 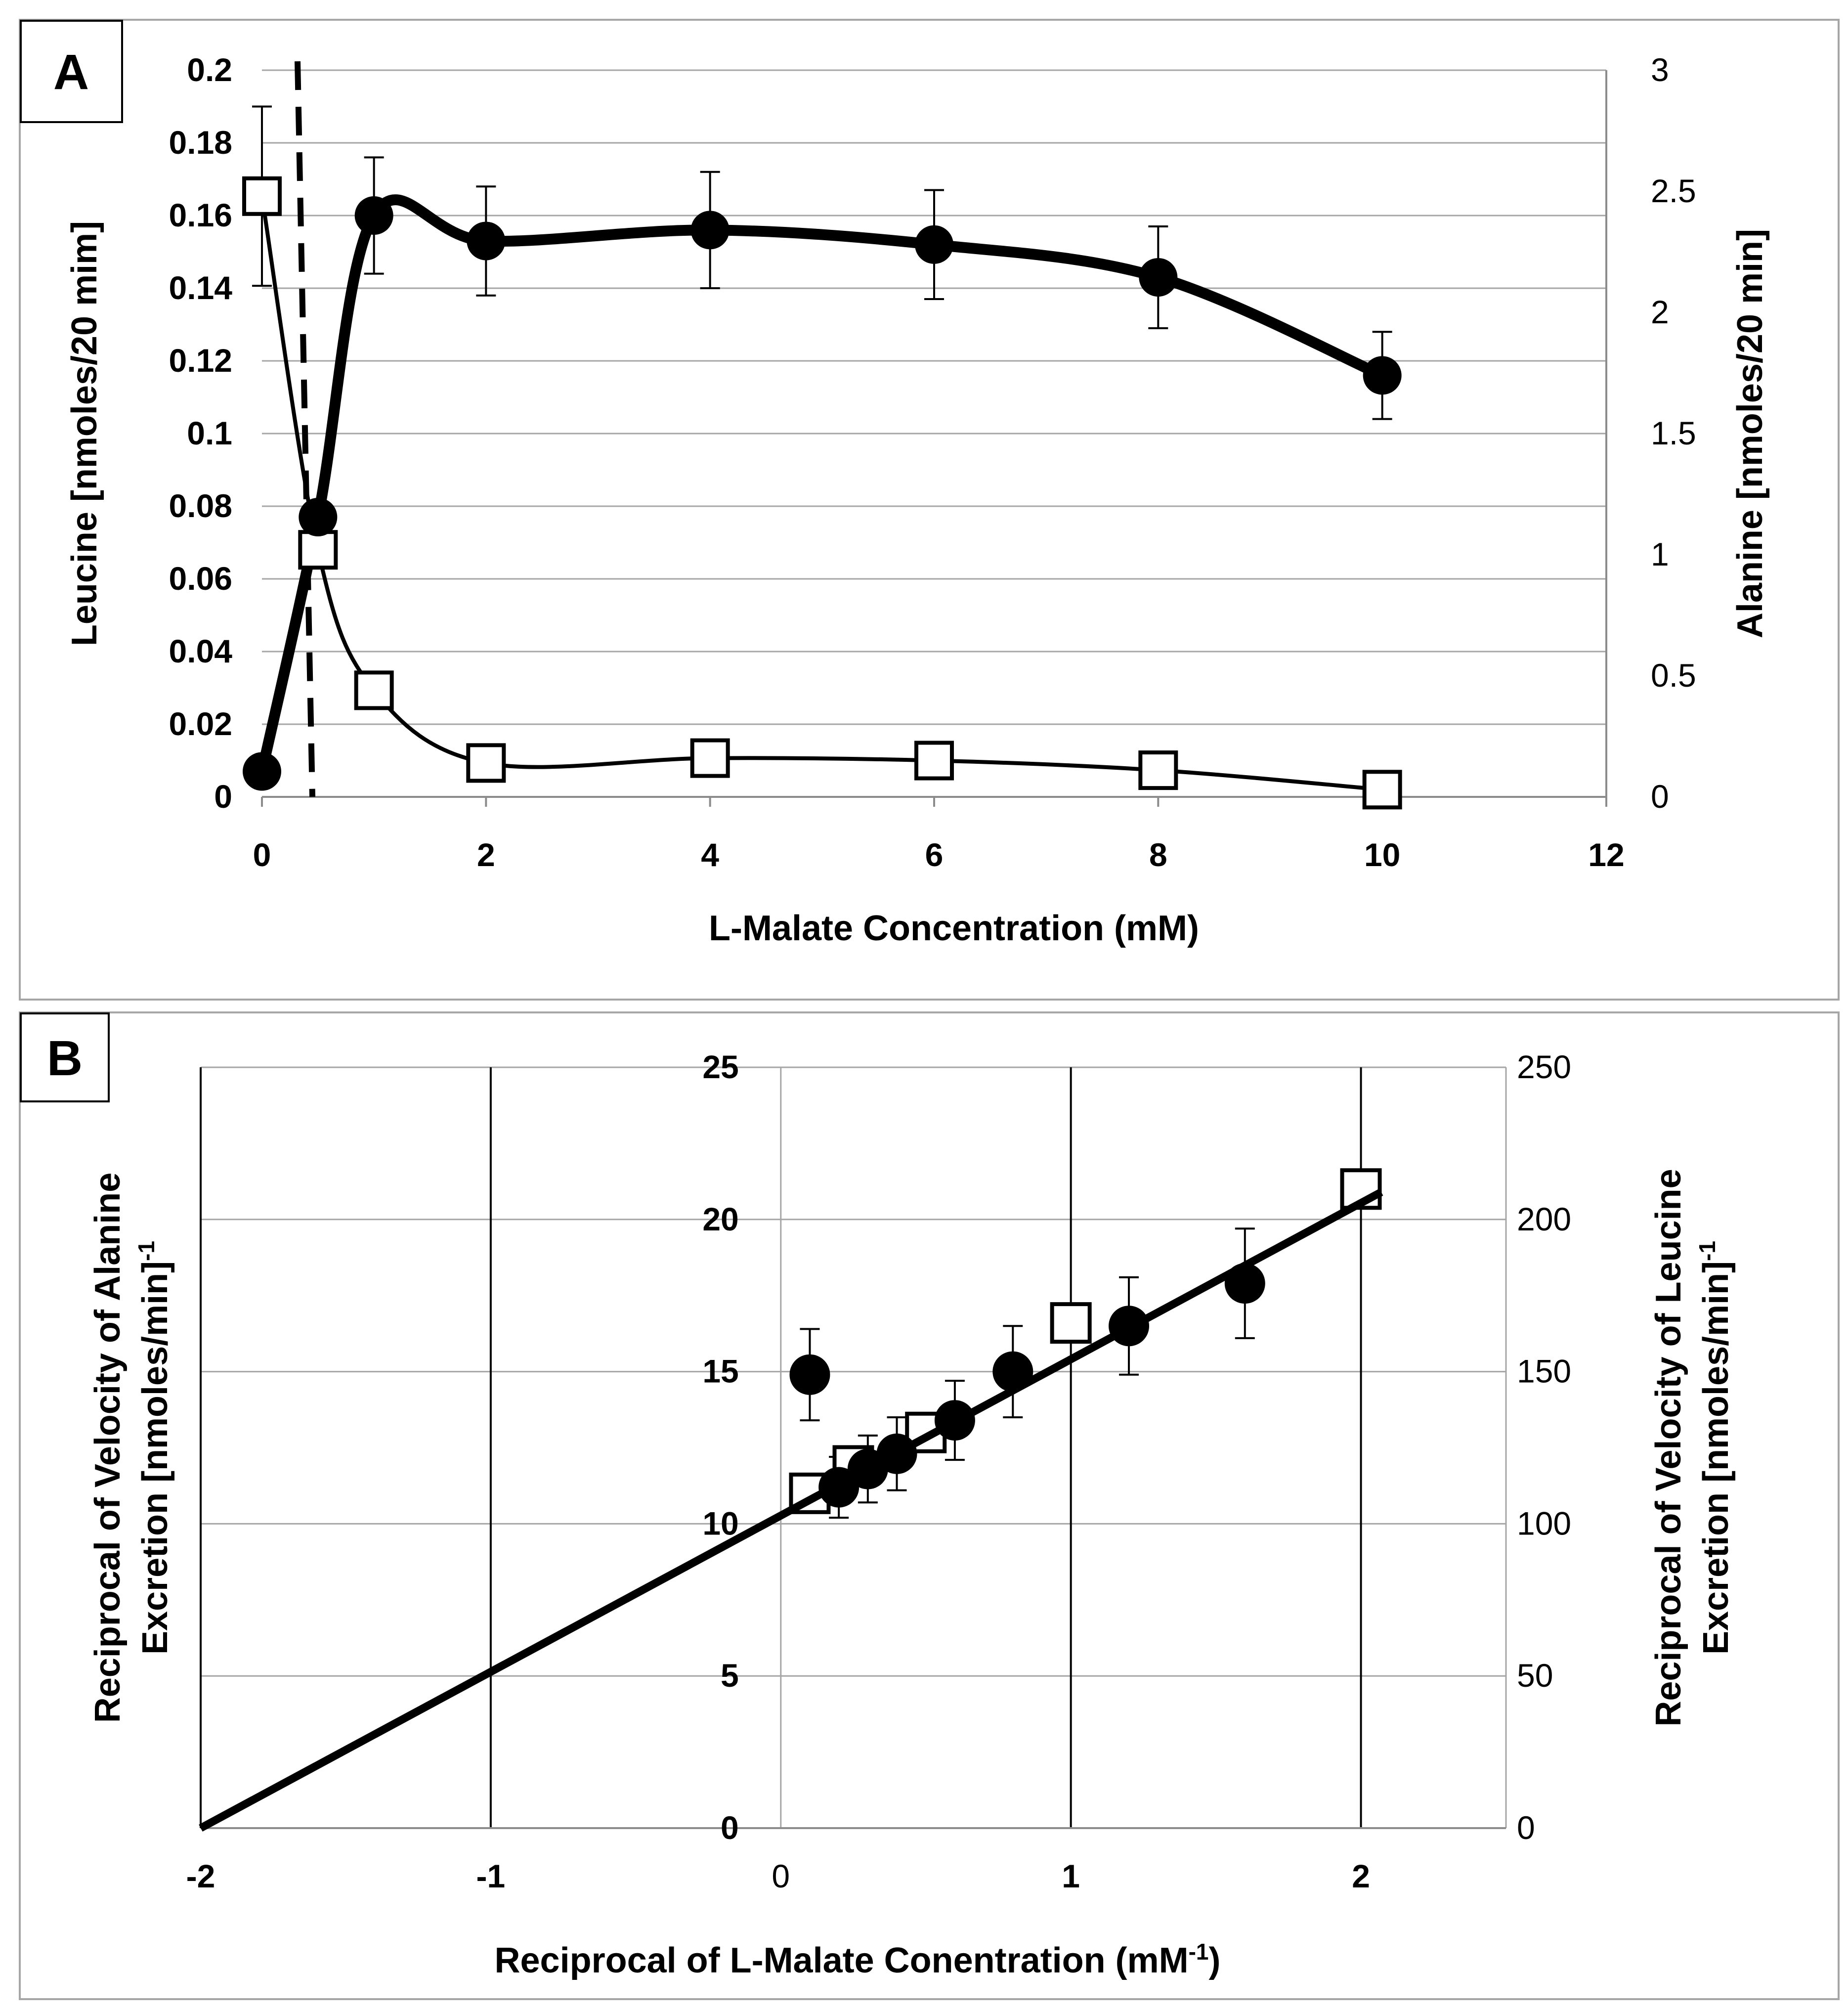 I want to click on x-tick-label-b: 0, so click(x=781, y=1876).